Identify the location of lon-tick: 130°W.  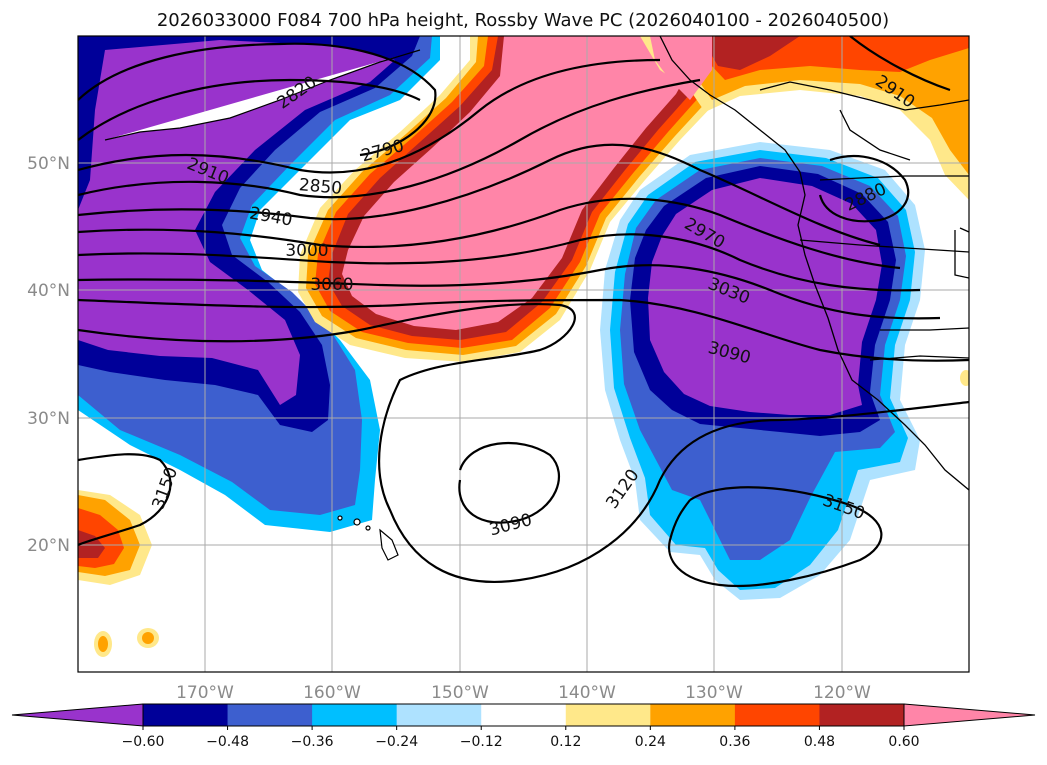
(714, 693).